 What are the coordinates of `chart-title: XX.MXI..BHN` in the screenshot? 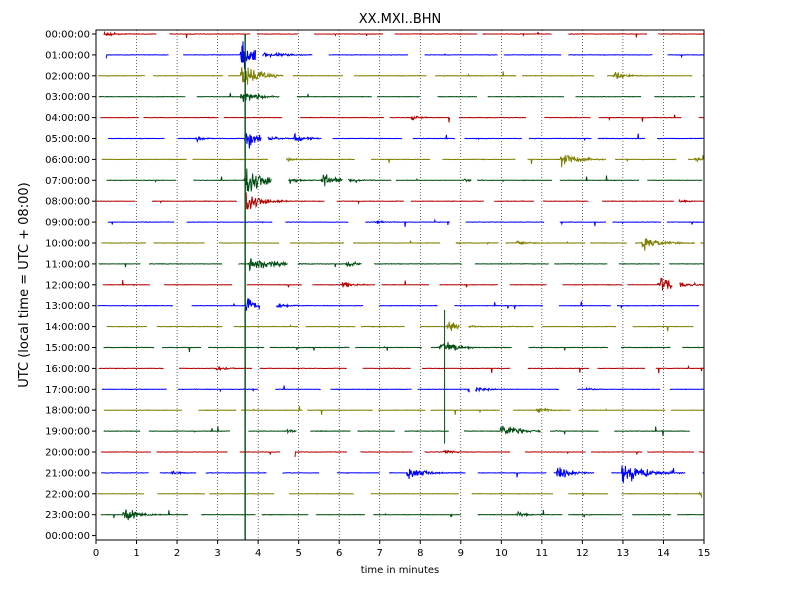 It's located at (400, 19).